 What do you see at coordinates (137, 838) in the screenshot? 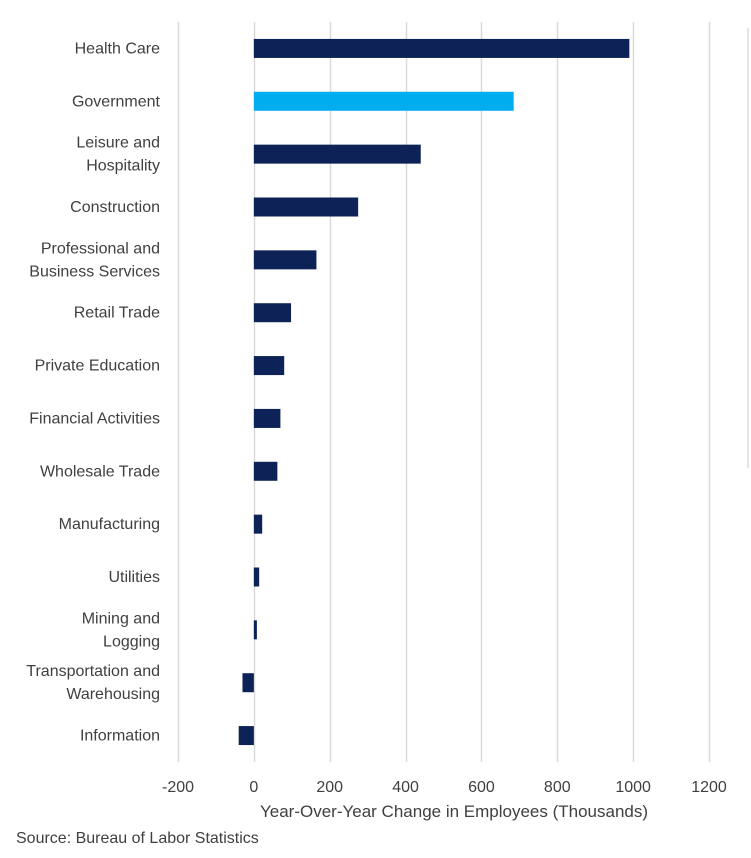
I see `source-note: Source: Bureau of Labor Statistics` at bounding box center [137, 838].